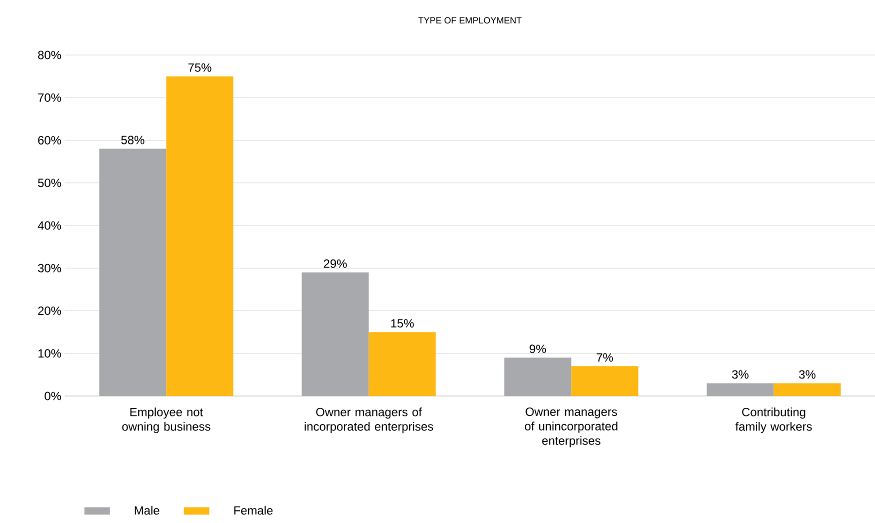 The width and height of the screenshot is (875, 523). I want to click on y-tick-label: 60%, so click(50, 140).